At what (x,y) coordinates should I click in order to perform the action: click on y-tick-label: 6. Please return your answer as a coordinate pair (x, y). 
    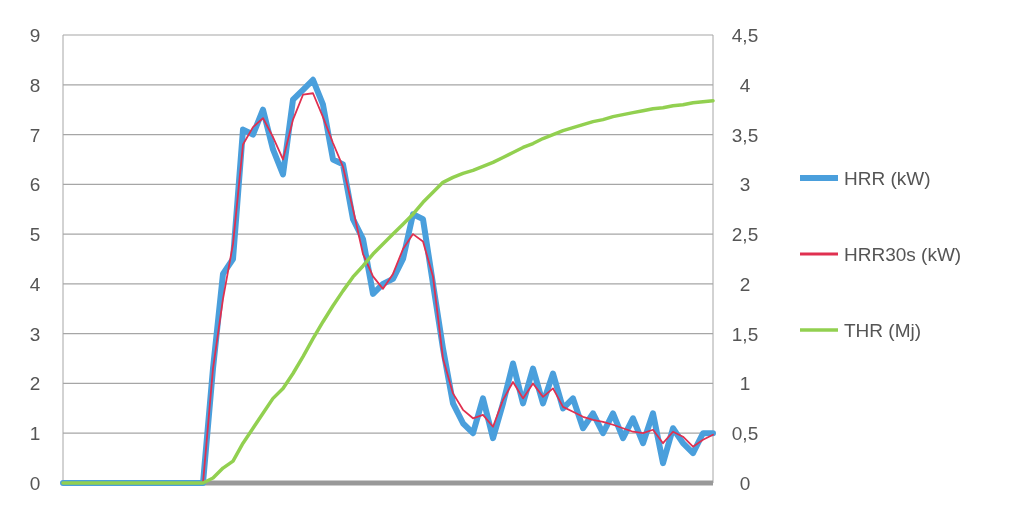
    Looking at the image, I should click on (35, 185).